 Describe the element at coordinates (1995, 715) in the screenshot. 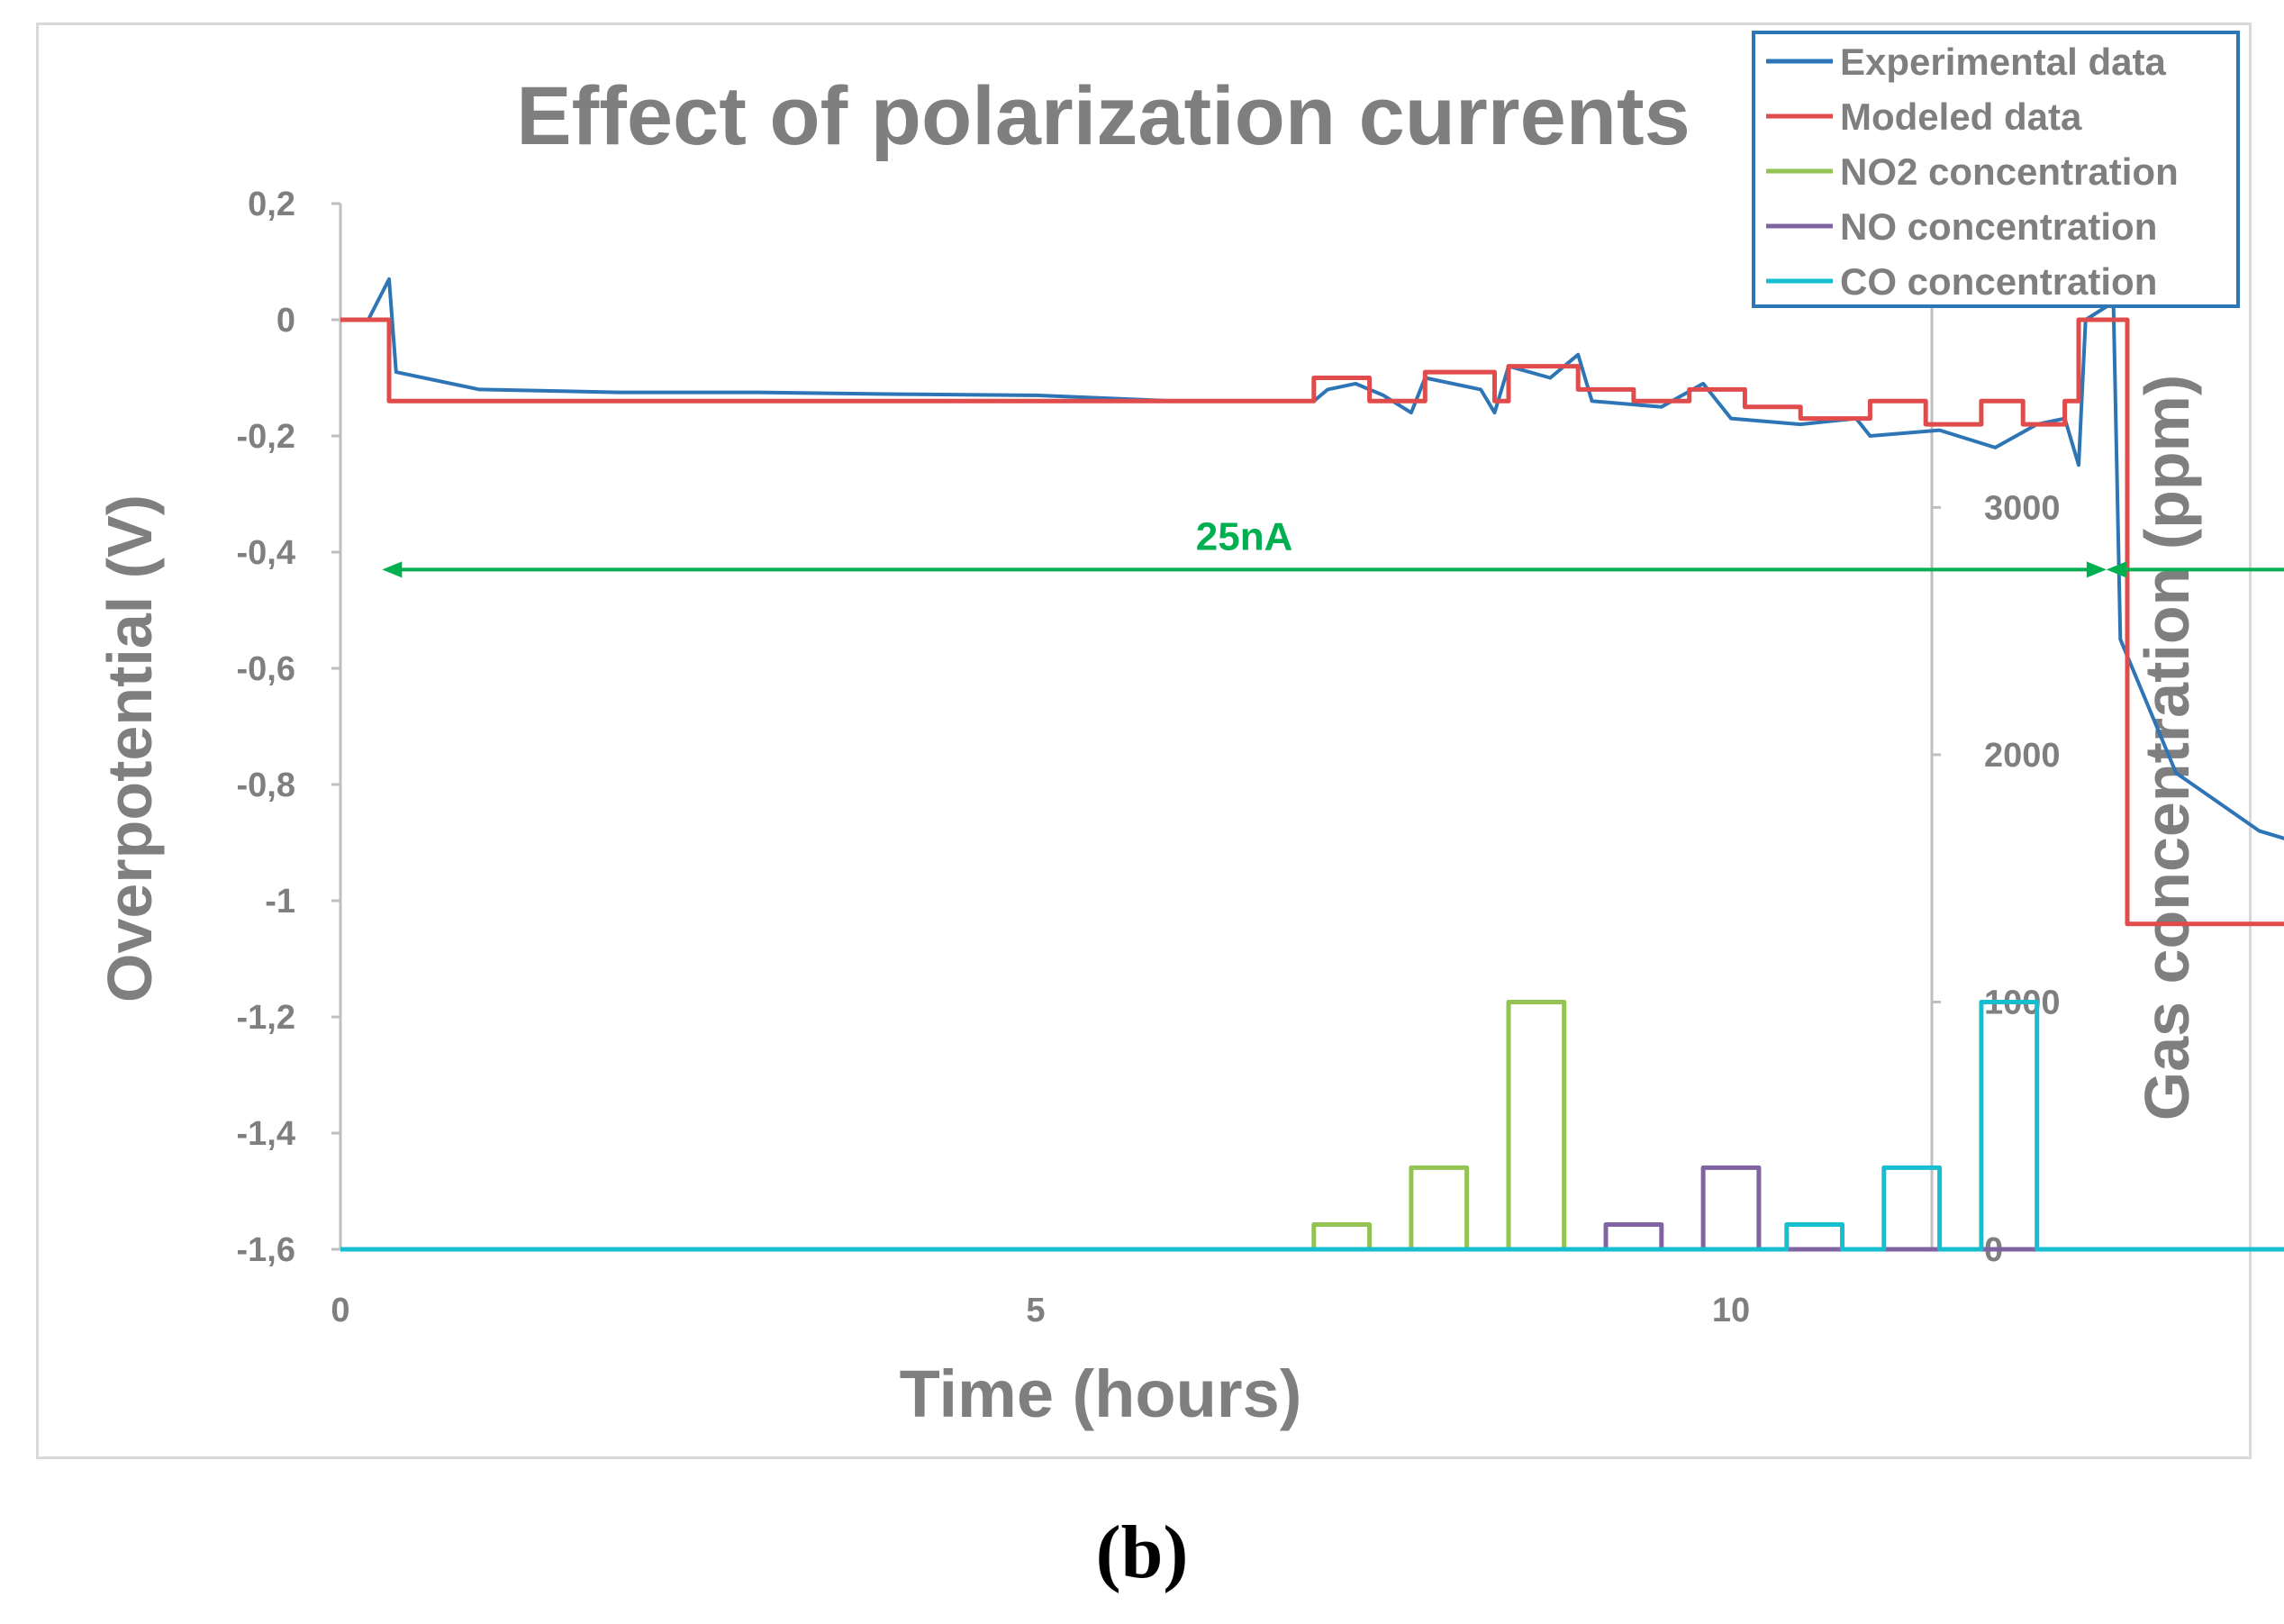

I see `right-y-axis: 01000200030004000` at that location.